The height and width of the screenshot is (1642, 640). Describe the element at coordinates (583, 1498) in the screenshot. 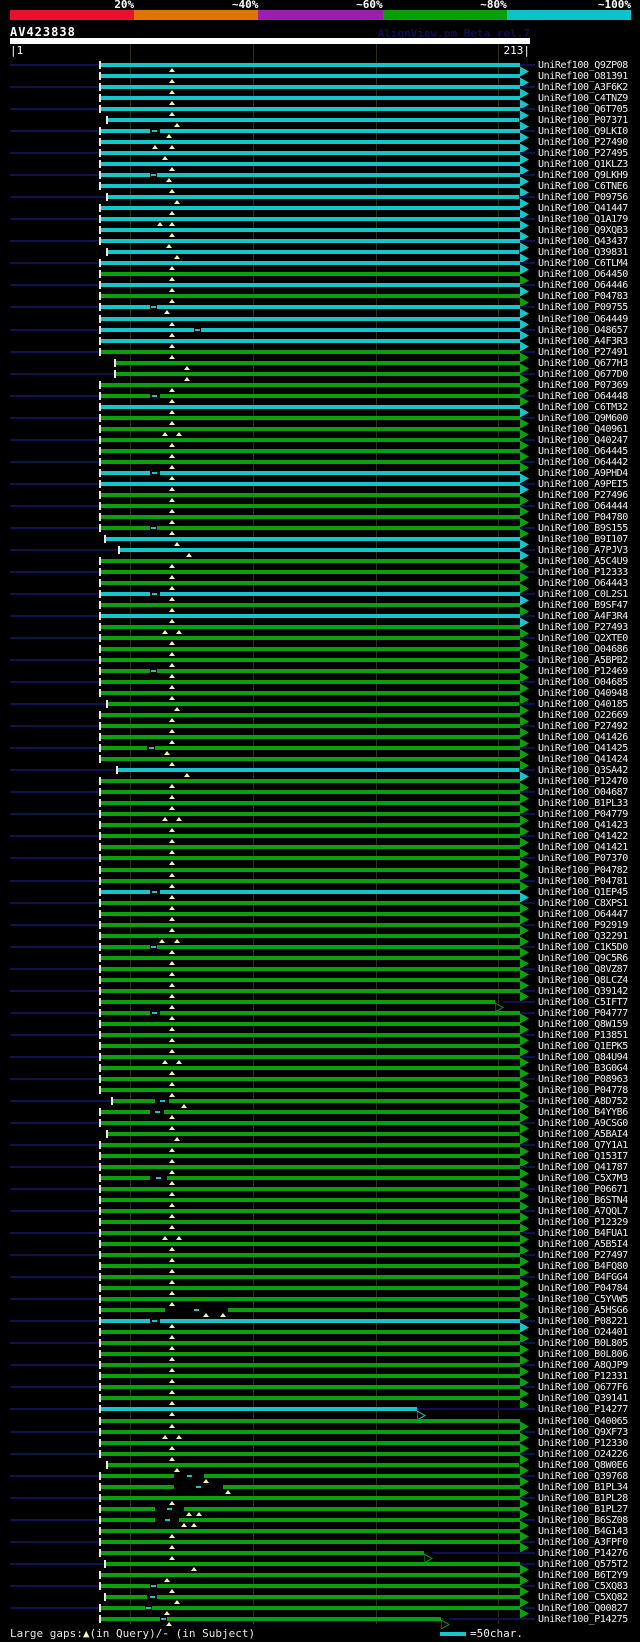

I see `hit-label: UniRef100_B1PL28` at that location.